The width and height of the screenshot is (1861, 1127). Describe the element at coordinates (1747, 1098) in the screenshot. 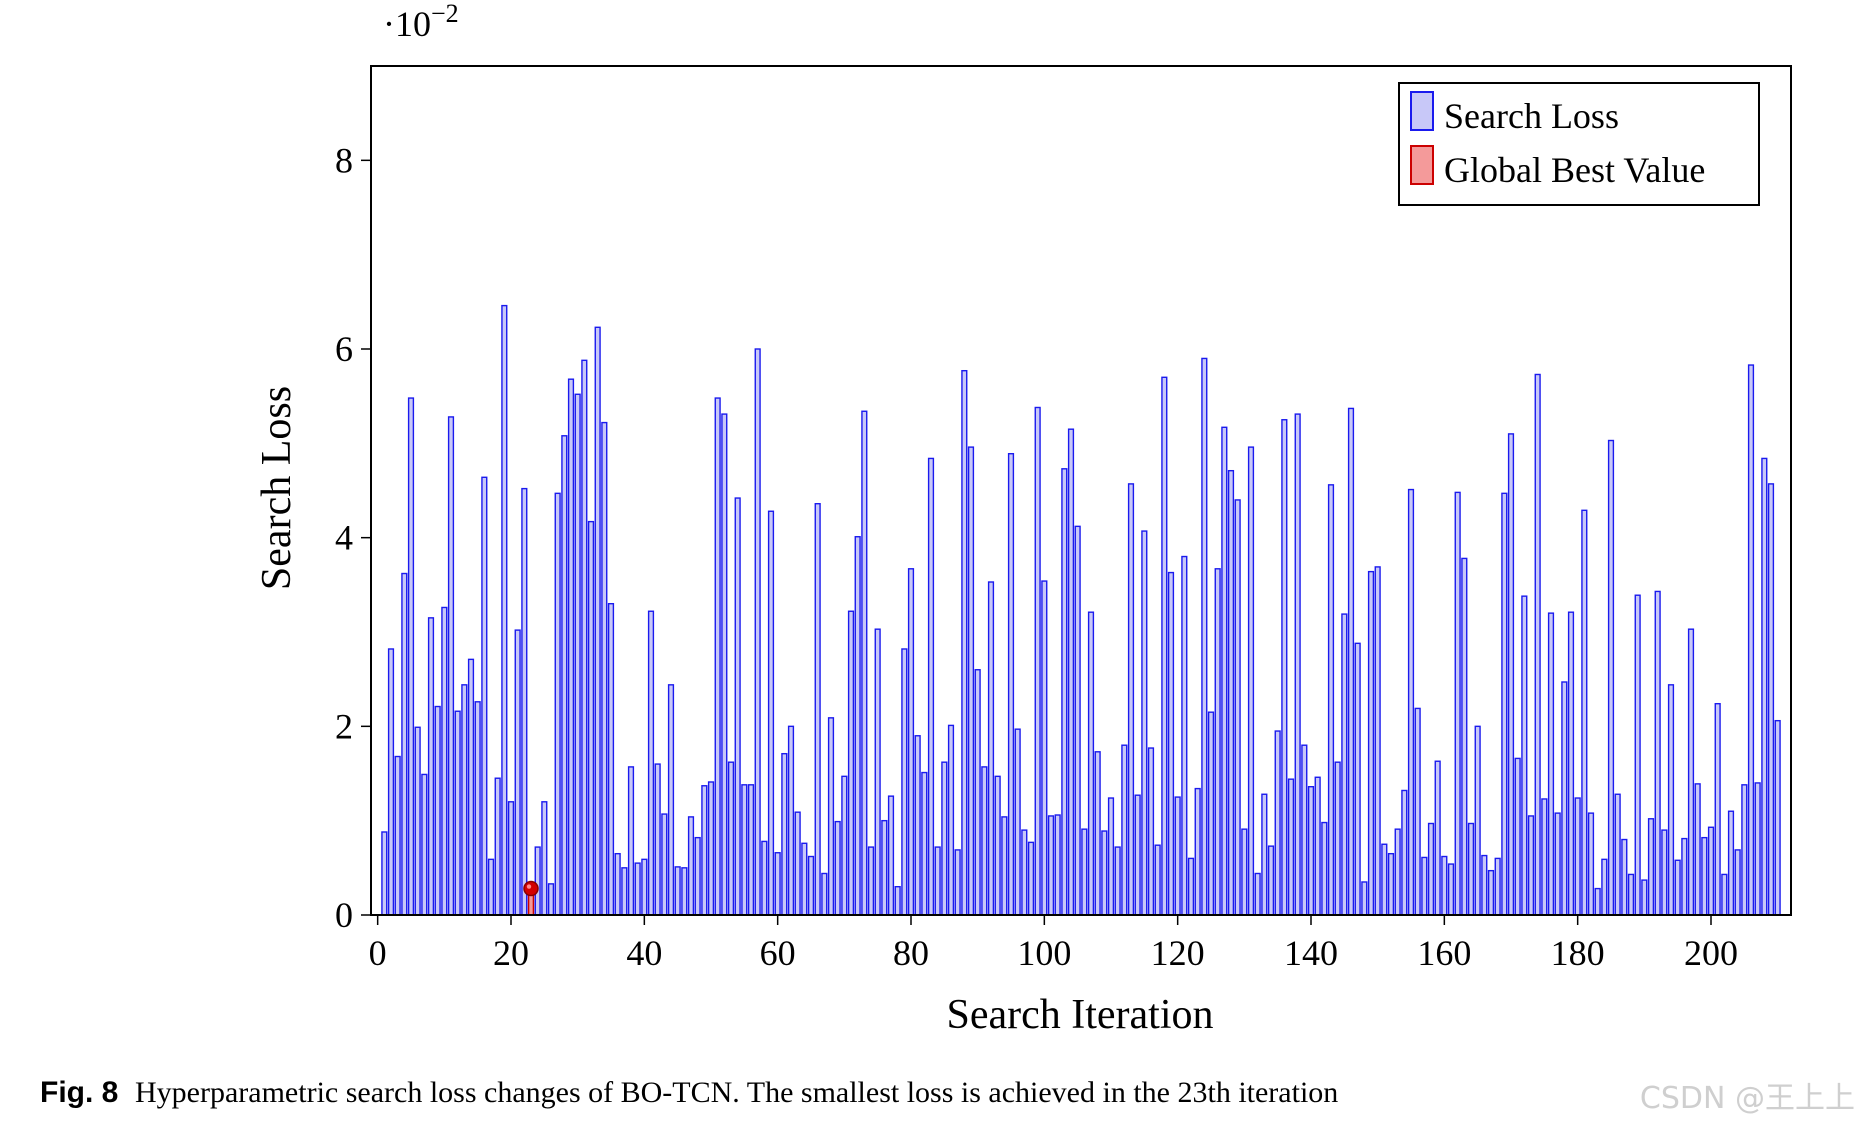

I see `watermark: CSDN @王上上` at that location.